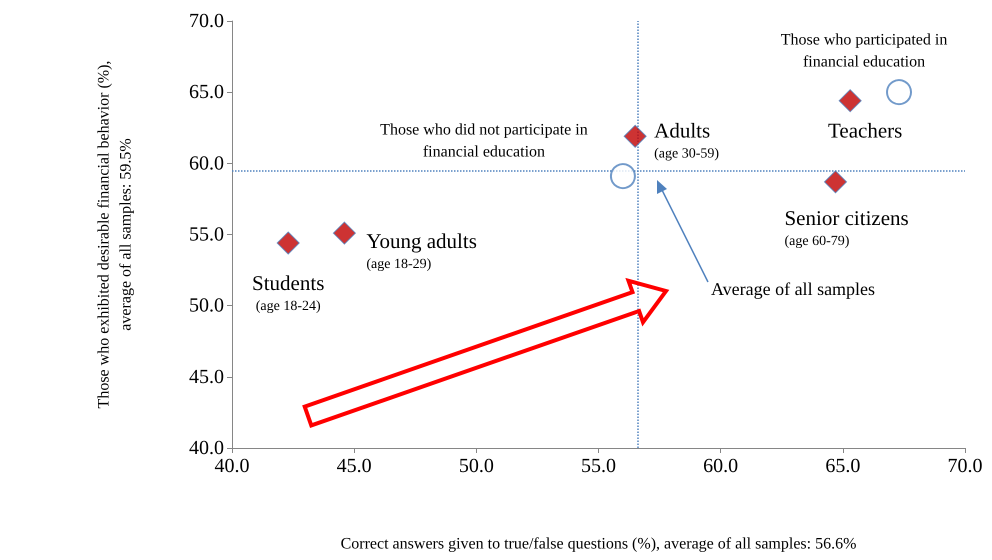 The width and height of the screenshot is (992, 560). What do you see at coordinates (206, 305) in the screenshot?
I see `y-tick-label: 50.0` at bounding box center [206, 305].